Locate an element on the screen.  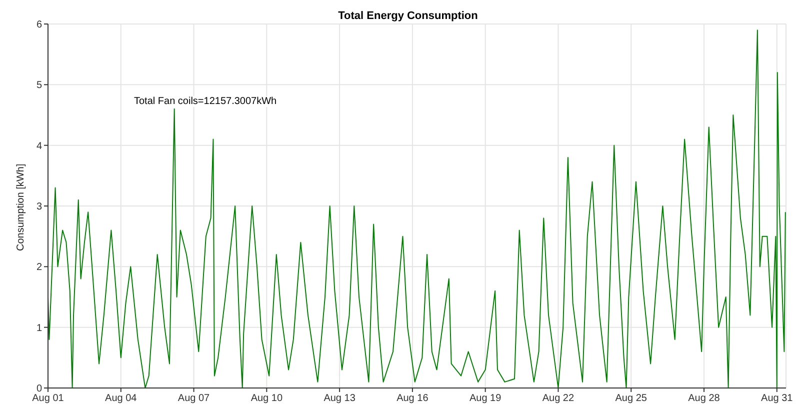
x-tick-label: Aug 04 is located at coordinates (121, 398).